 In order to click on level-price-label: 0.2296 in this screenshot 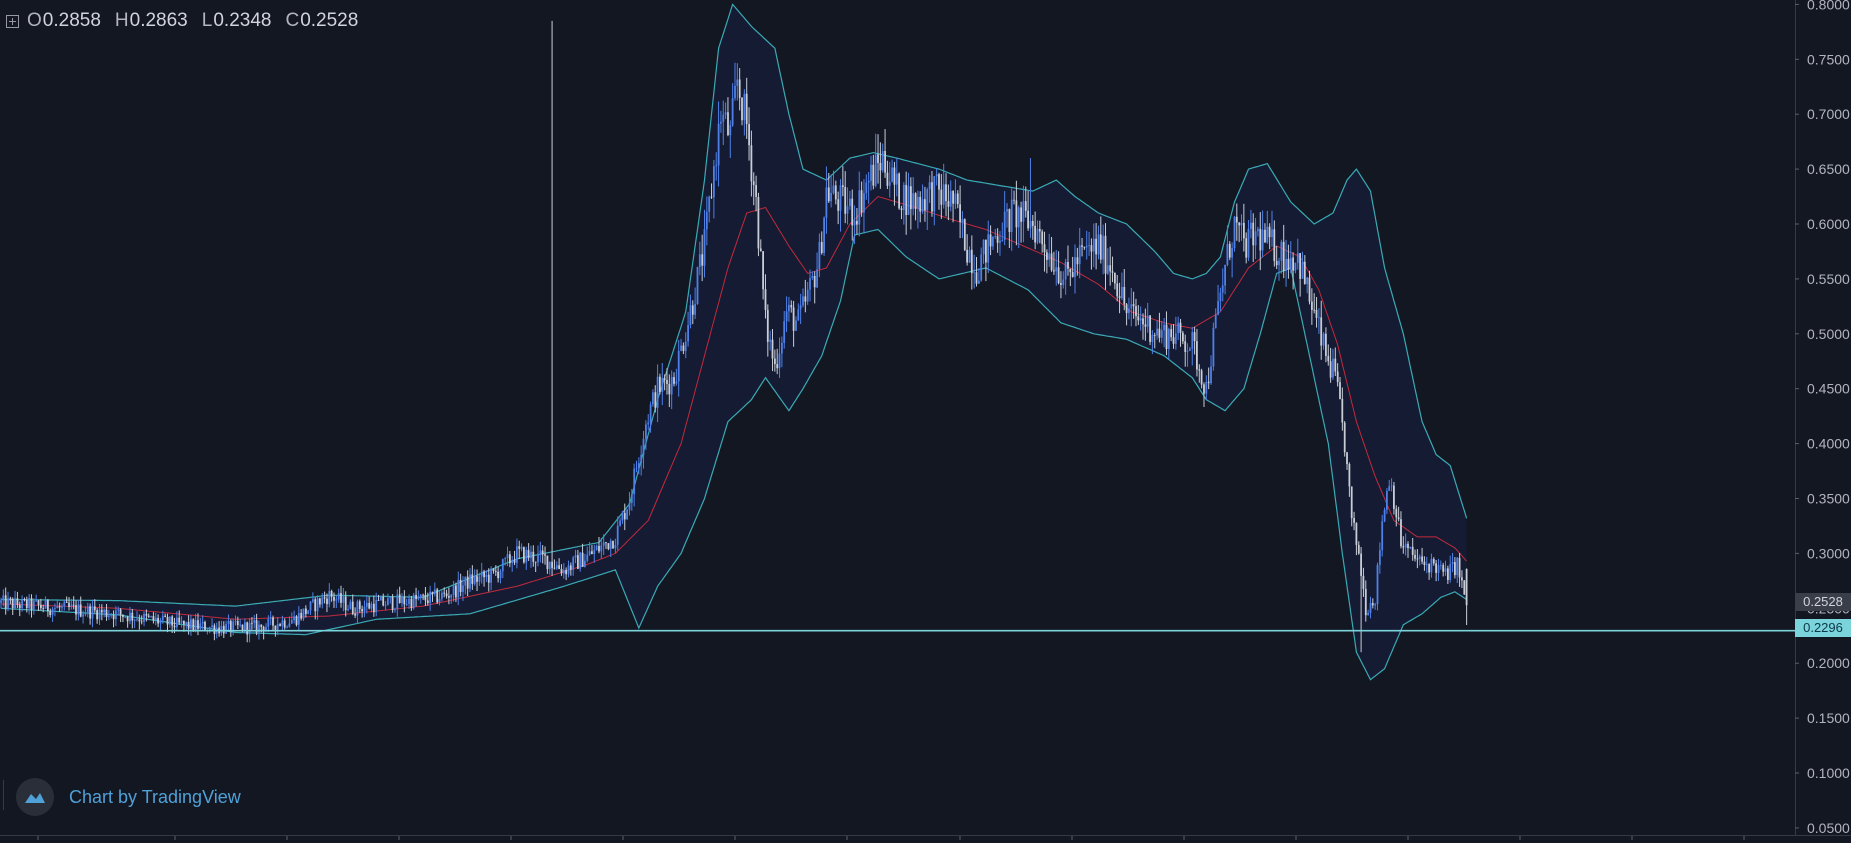, I will do `click(1823, 628)`.